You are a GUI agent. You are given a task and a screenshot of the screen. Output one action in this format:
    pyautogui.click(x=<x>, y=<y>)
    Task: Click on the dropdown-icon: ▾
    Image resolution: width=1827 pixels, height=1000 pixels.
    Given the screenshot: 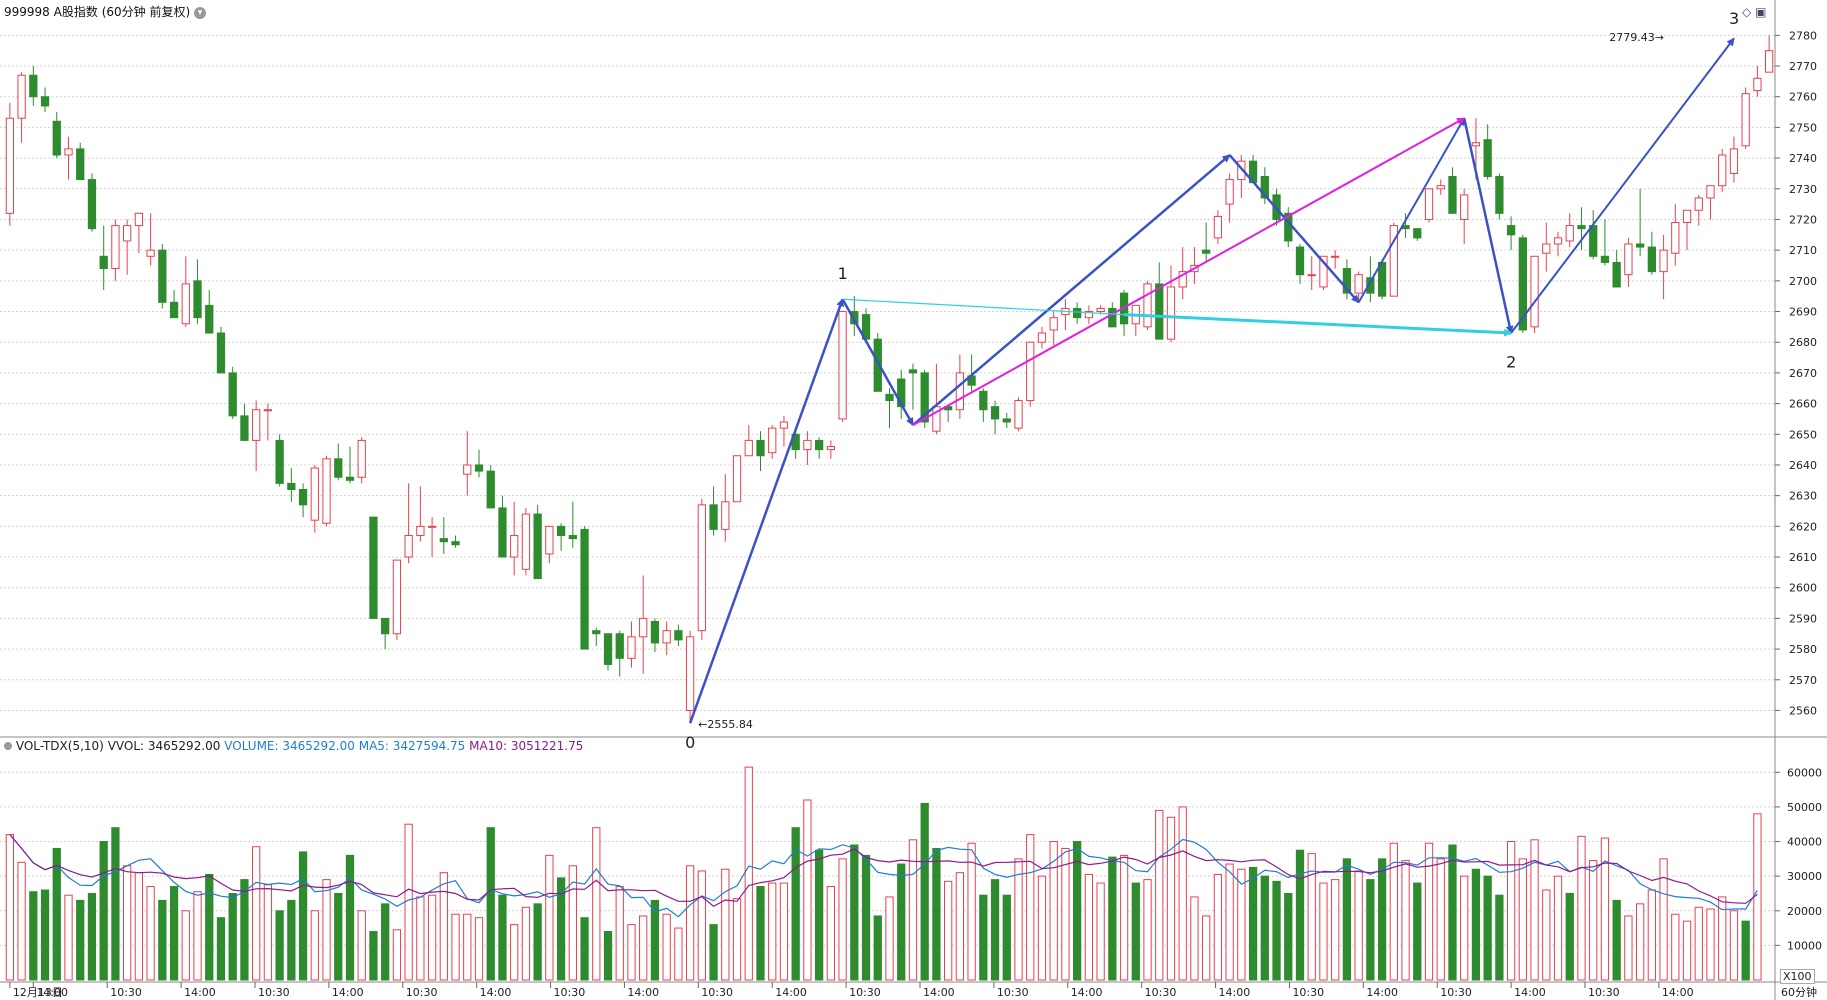 What is the action you would take?
    pyautogui.click(x=199, y=12)
    